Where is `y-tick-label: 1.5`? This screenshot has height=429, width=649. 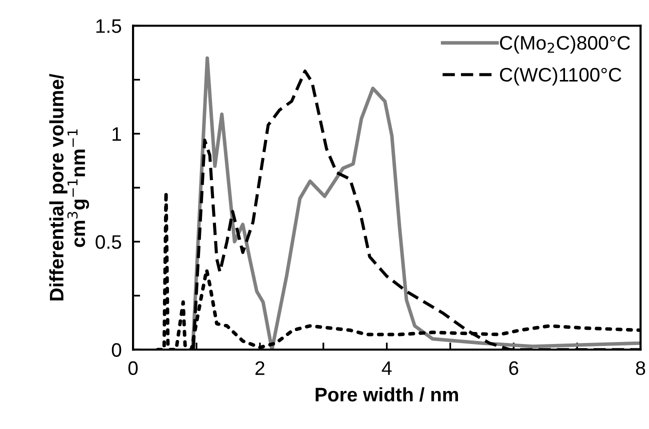
y-tick-label: 1.5 is located at coordinates (109, 26).